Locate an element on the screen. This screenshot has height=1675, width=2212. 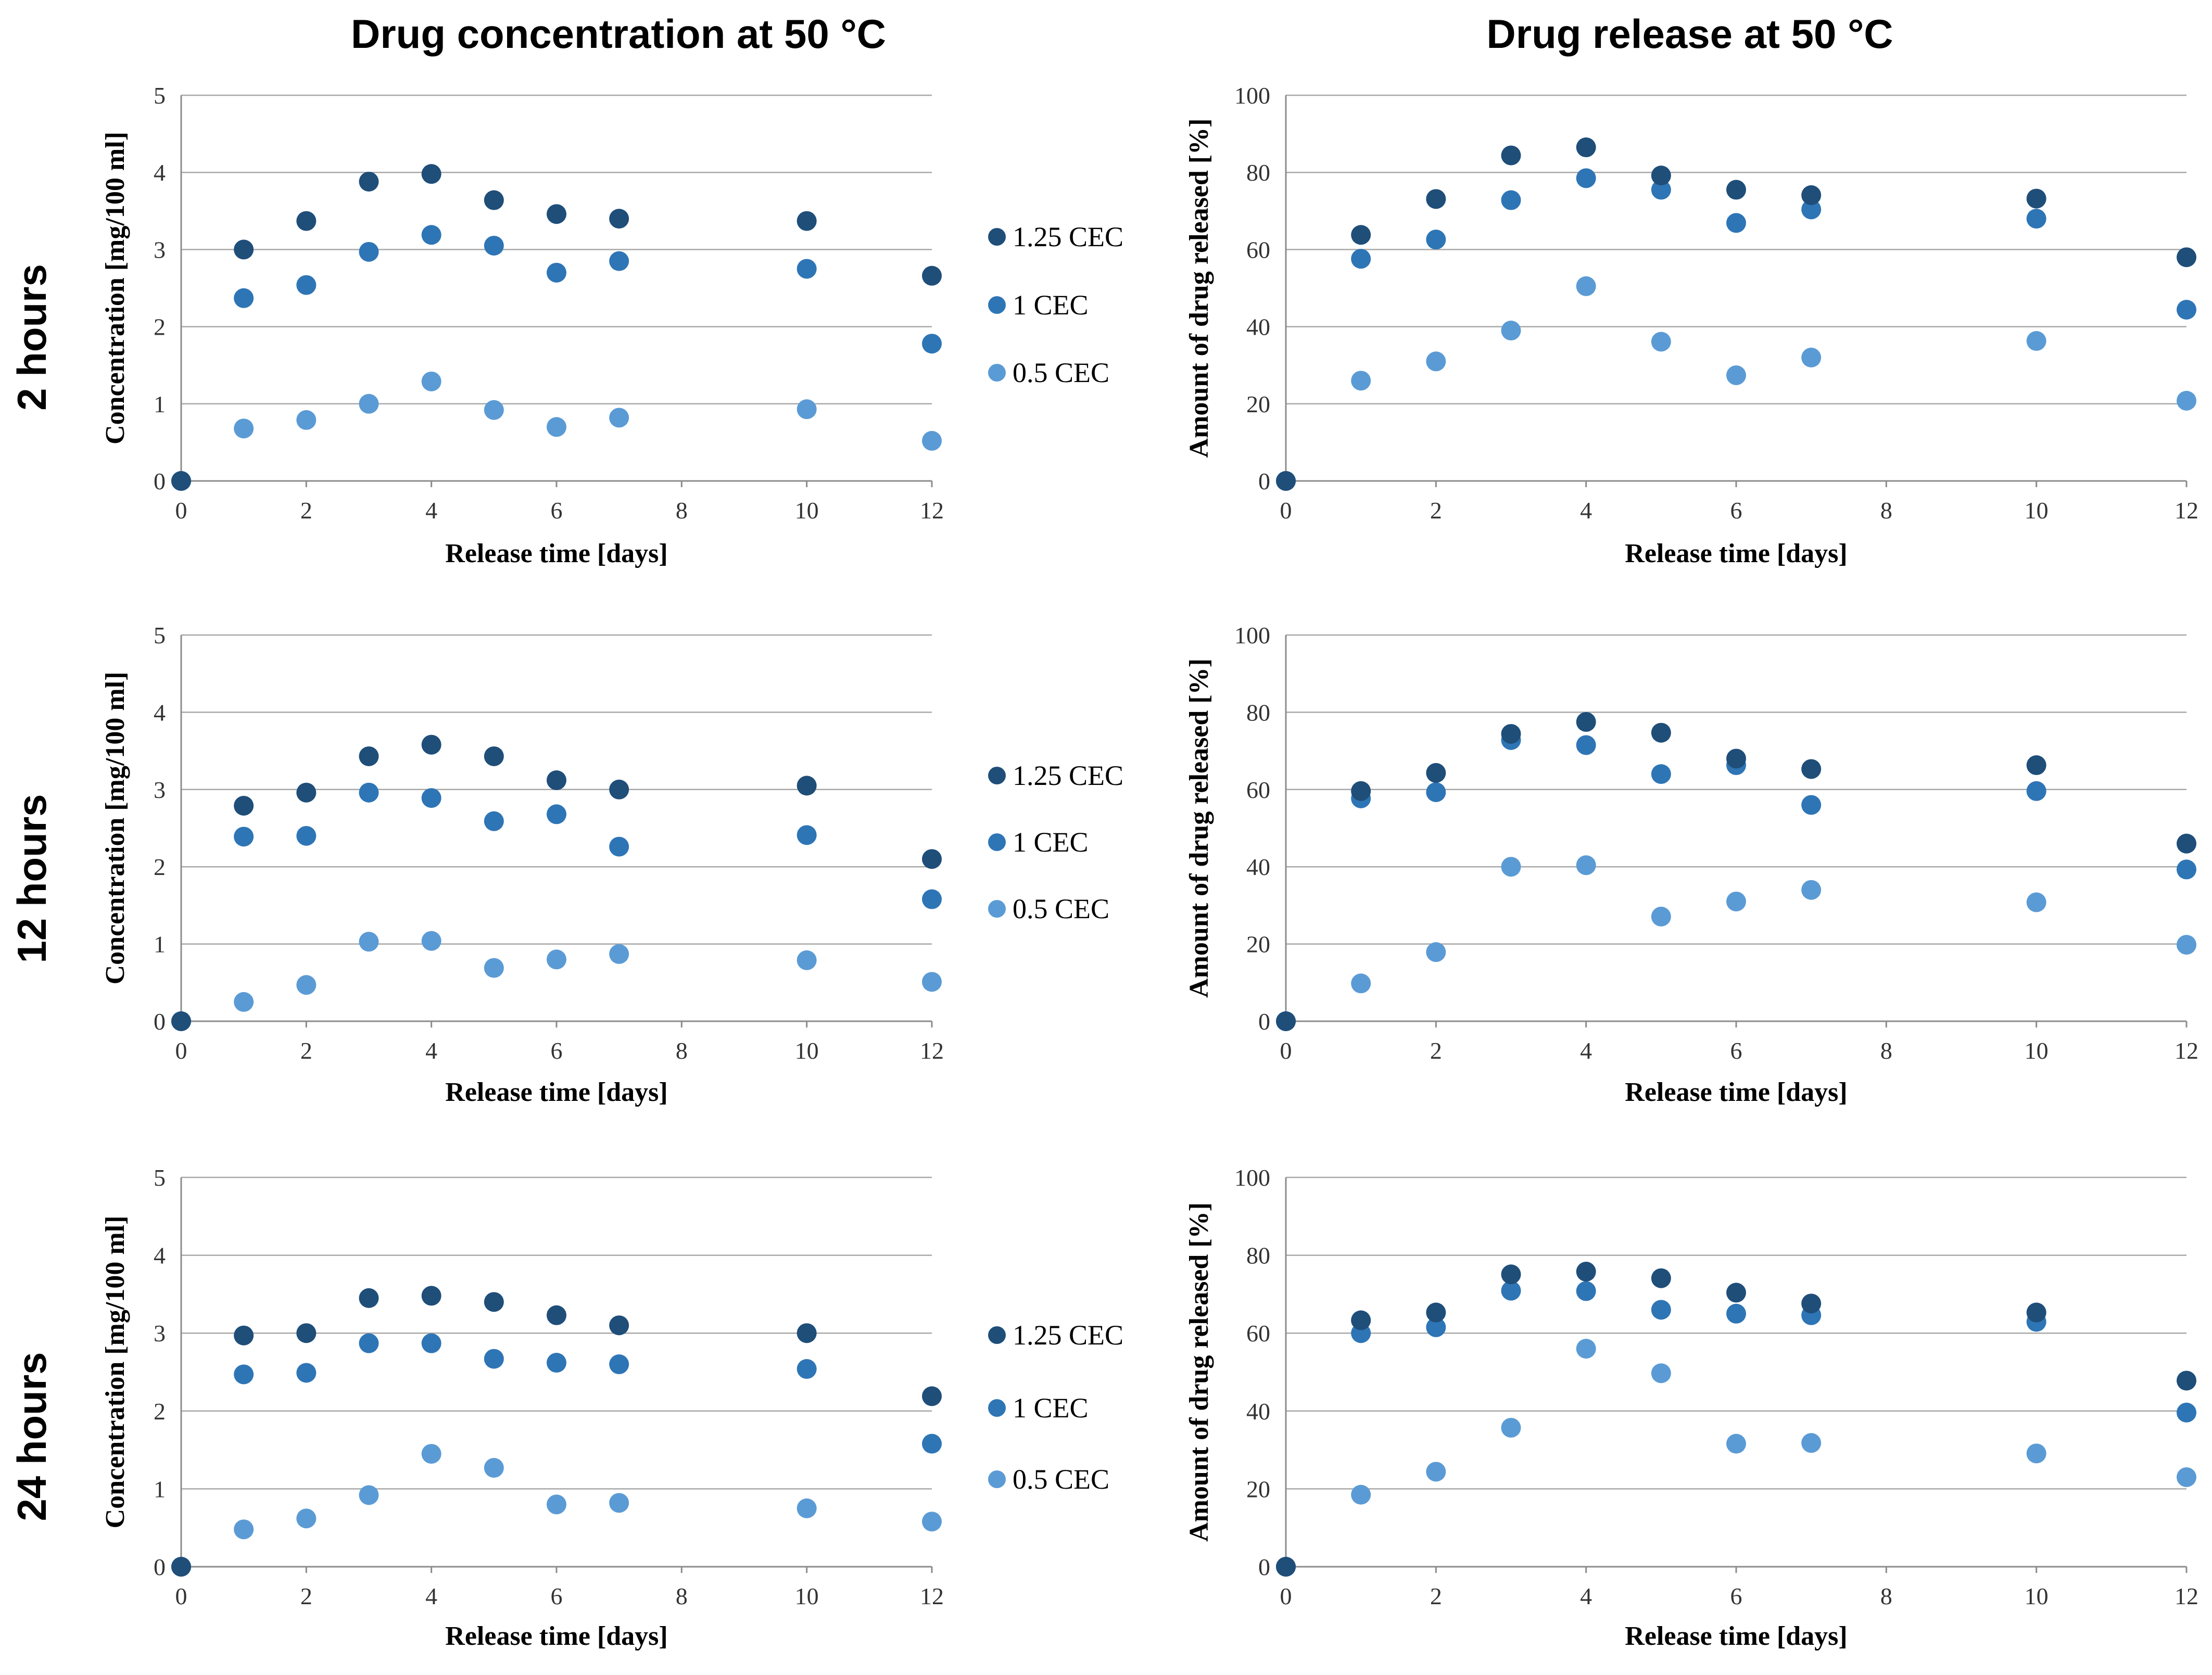
row-label-2-hours: 2 hours is located at coordinates (32, 337).